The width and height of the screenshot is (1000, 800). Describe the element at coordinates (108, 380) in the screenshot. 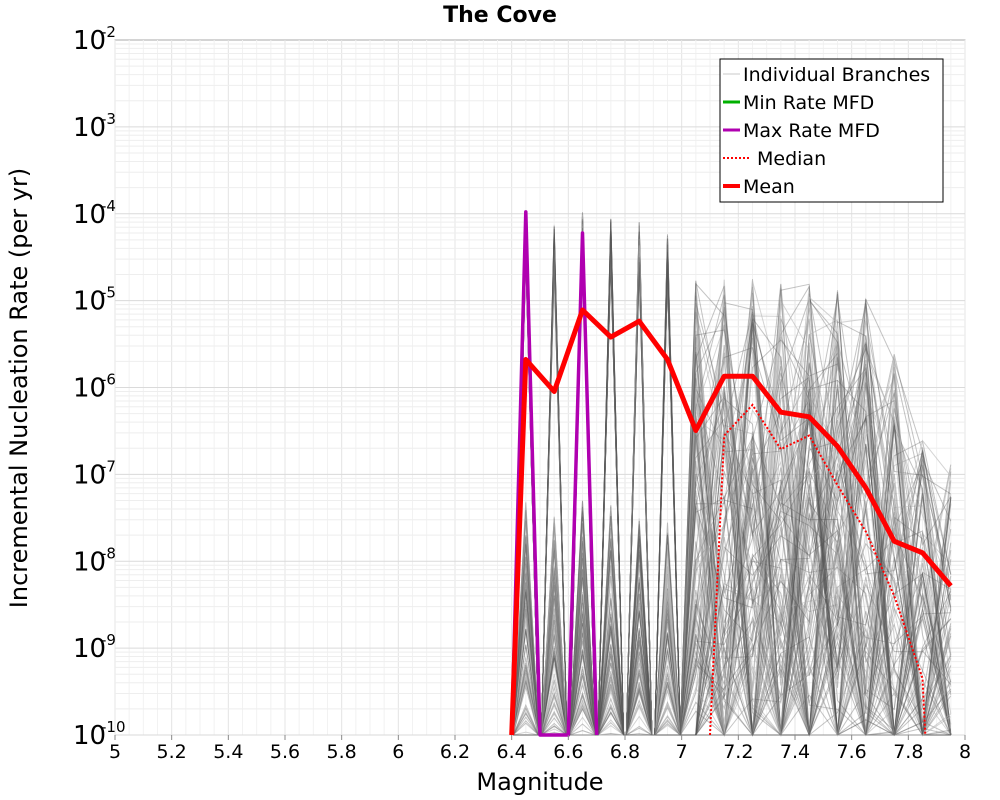

I see `y-tick-exponent: -6` at that location.